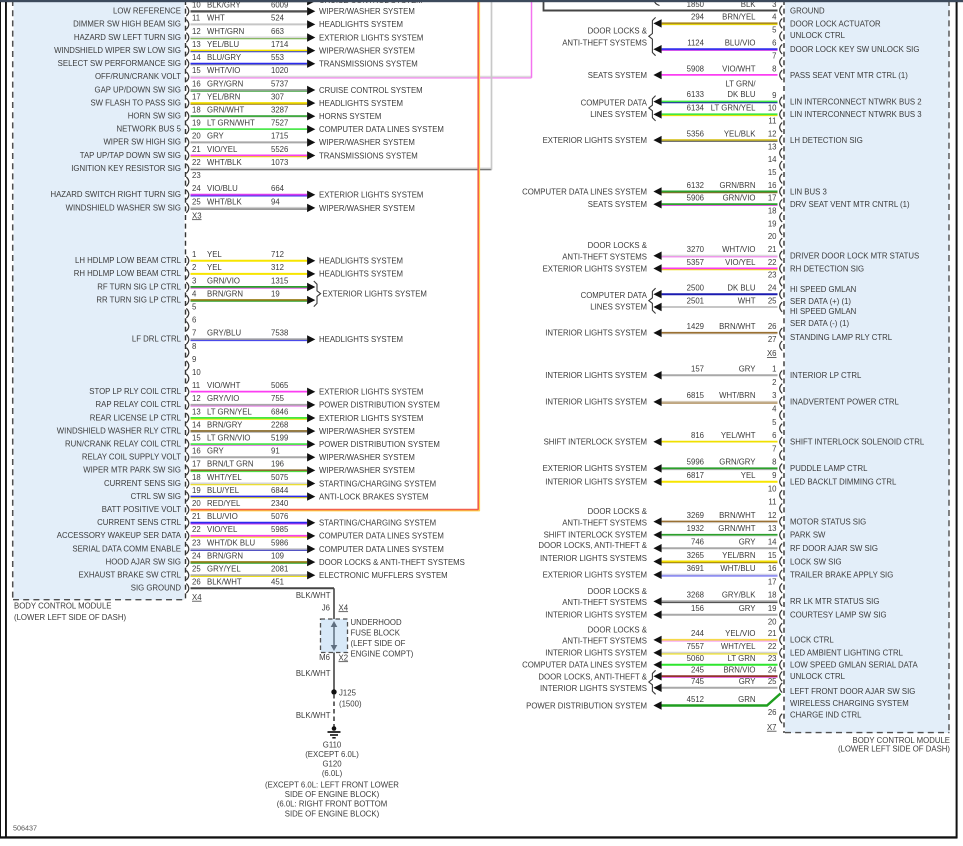 This screenshot has width=963, height=846. I want to click on svg-text: TRANSMISSIONS SYSTEM, so click(368, 64).